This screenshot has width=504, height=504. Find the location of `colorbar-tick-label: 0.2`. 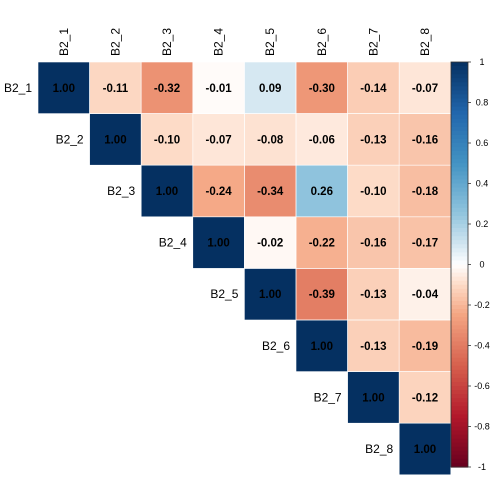

colorbar-tick-label: 0.2 is located at coordinates (482, 224).